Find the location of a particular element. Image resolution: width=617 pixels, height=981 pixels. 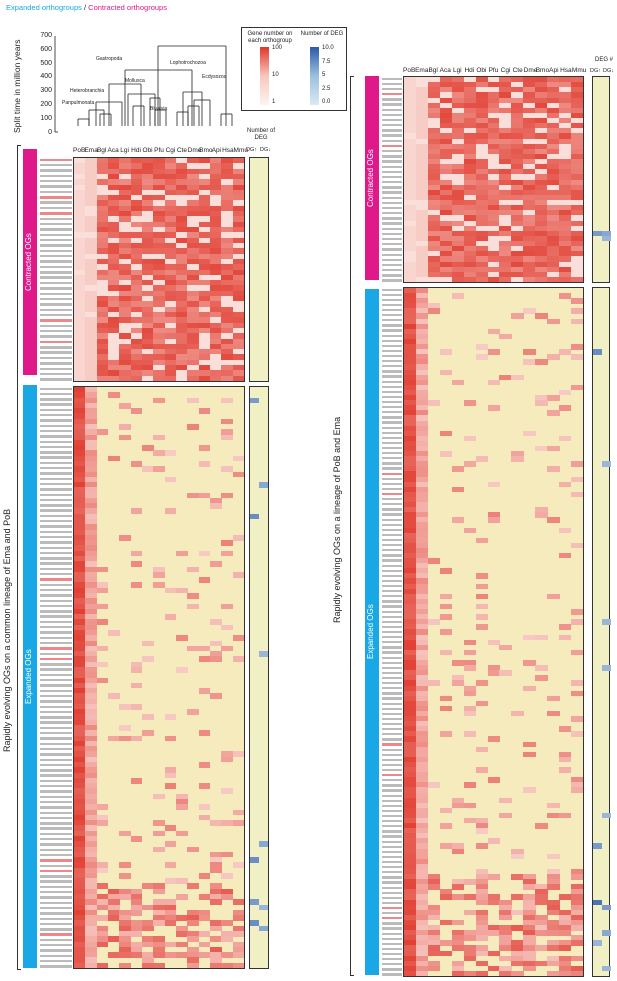

deg-cell is located at coordinates (597, 902).